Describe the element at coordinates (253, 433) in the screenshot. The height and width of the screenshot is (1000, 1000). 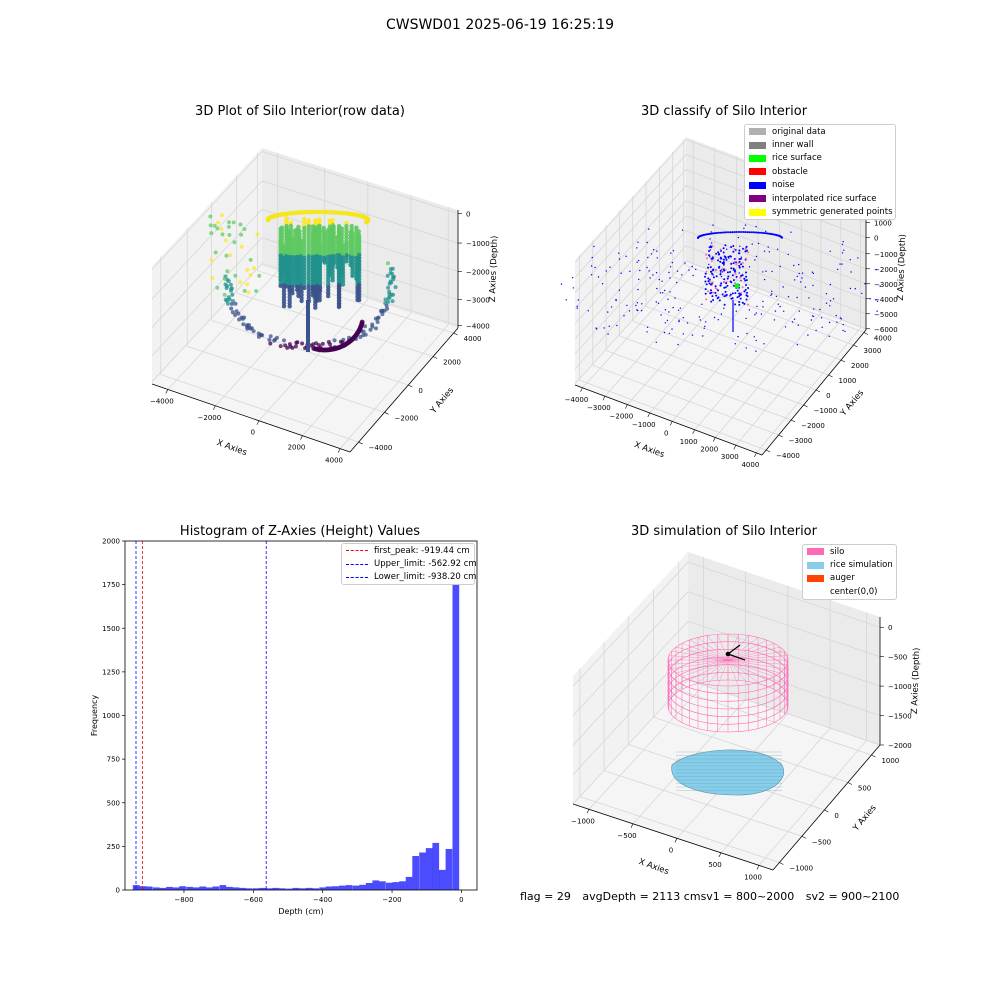
I see `x-tick-label: 0` at that location.